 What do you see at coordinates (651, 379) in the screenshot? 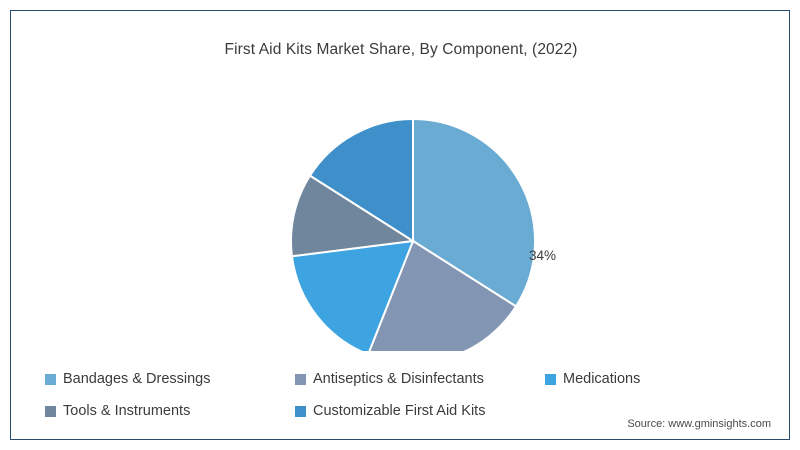
I see `legend-item-medications: Medications` at bounding box center [651, 379].